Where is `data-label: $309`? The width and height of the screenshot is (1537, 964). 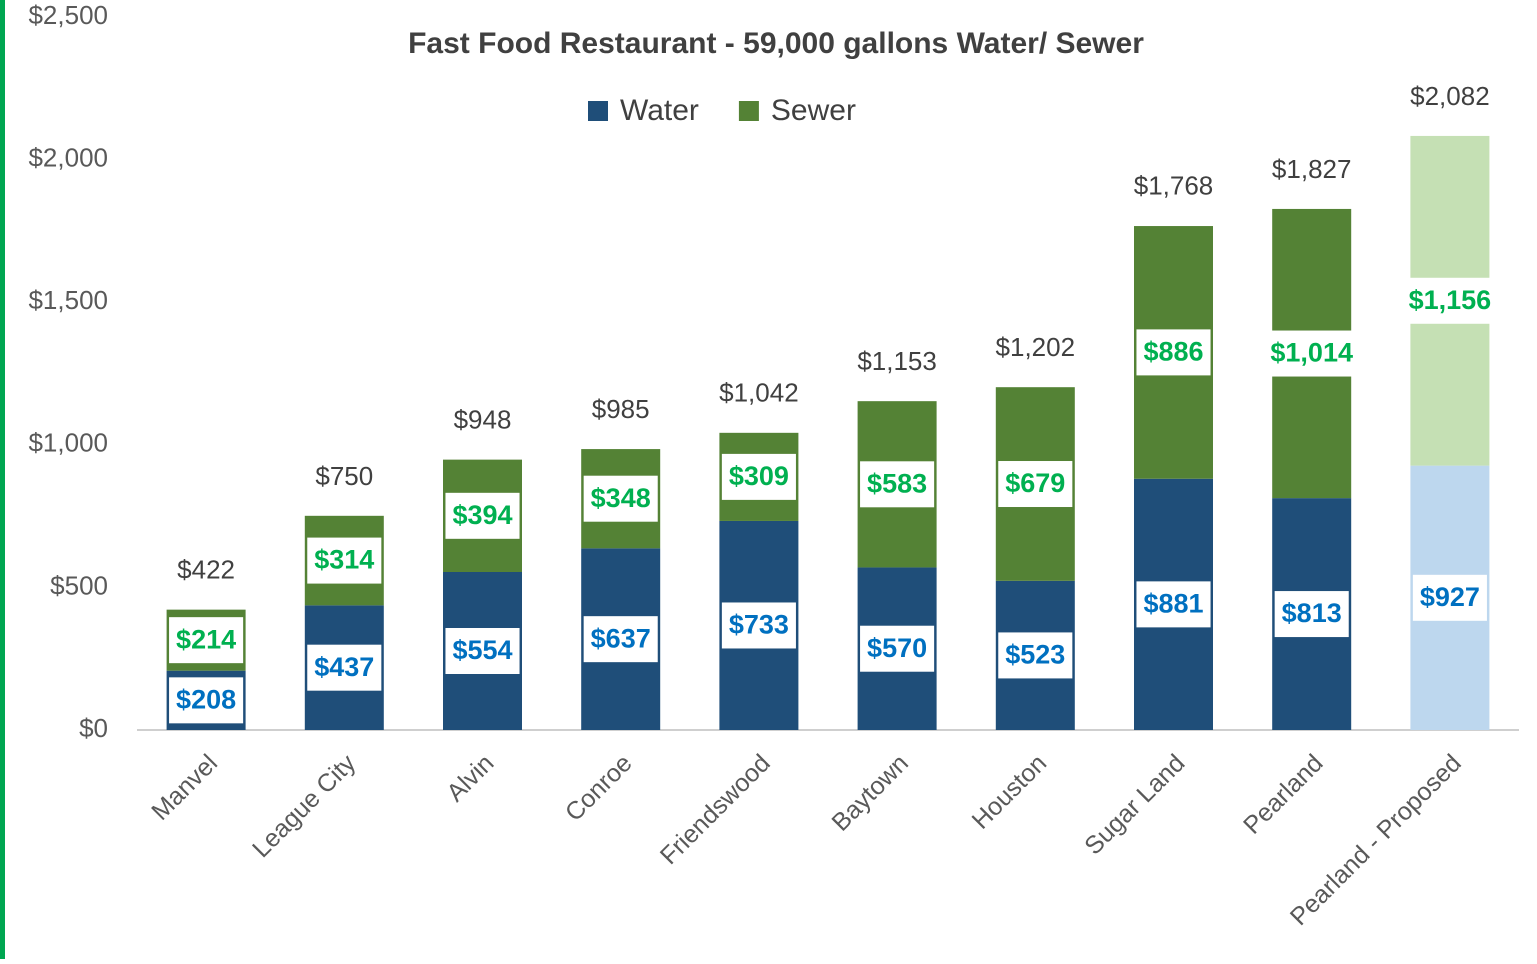
data-label: $309 is located at coordinates (759, 476).